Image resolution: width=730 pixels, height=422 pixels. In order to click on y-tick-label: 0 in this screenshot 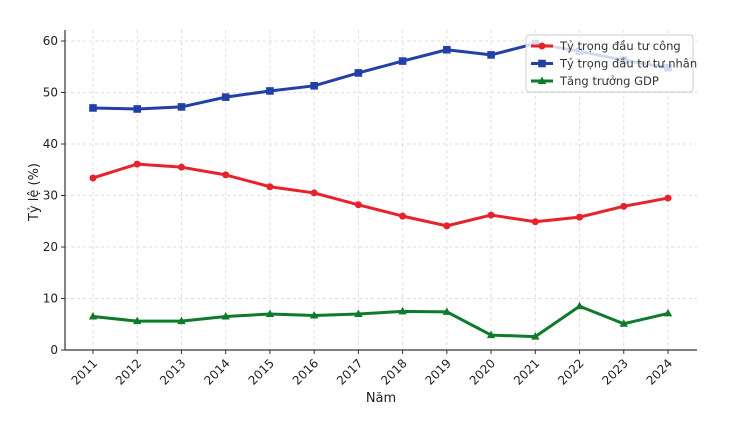, I will do `click(54, 350)`.